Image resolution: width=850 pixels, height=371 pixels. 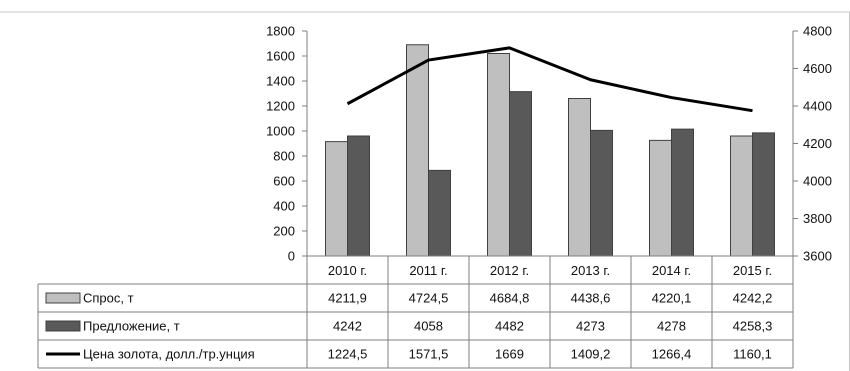 What do you see at coordinates (753, 298) in the screenshot?
I see `table-value-0-5: 4242,2` at bounding box center [753, 298].